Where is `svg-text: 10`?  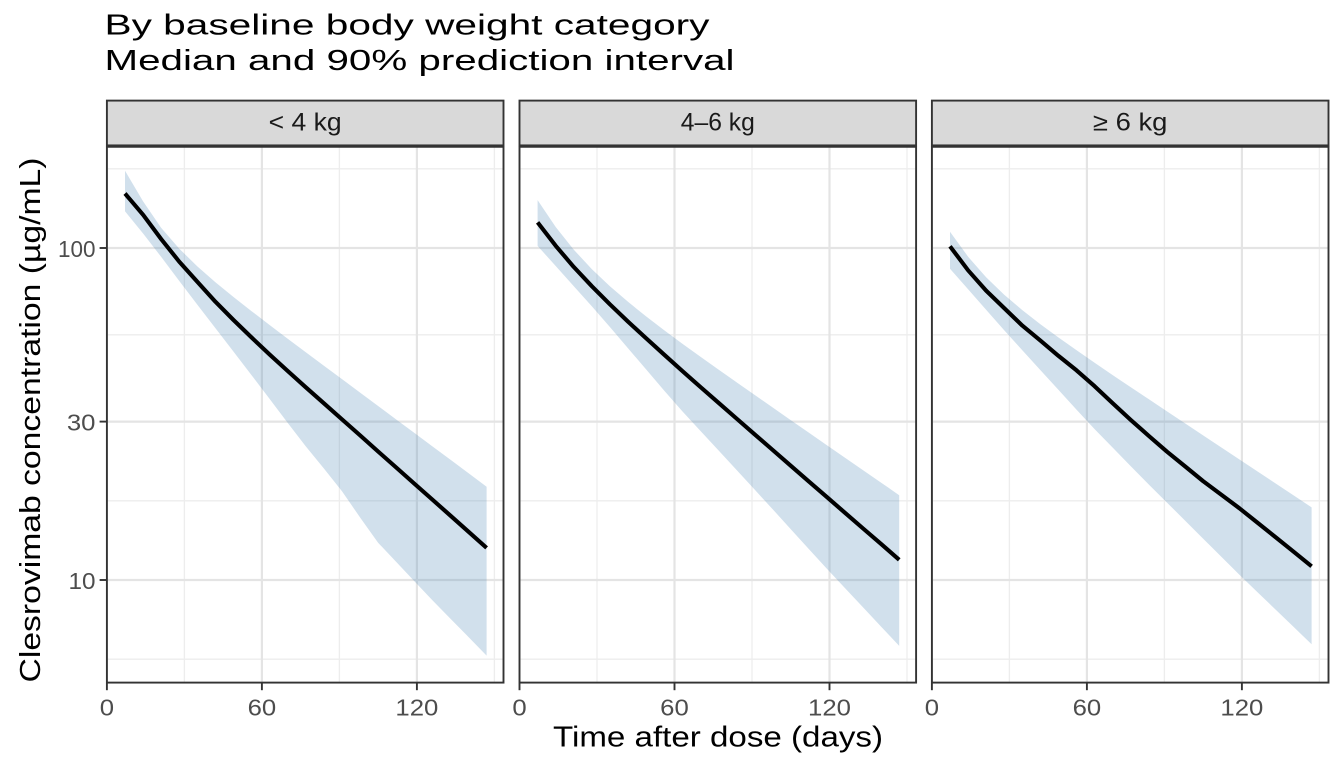
svg-text: 10 is located at coordinates (82, 581).